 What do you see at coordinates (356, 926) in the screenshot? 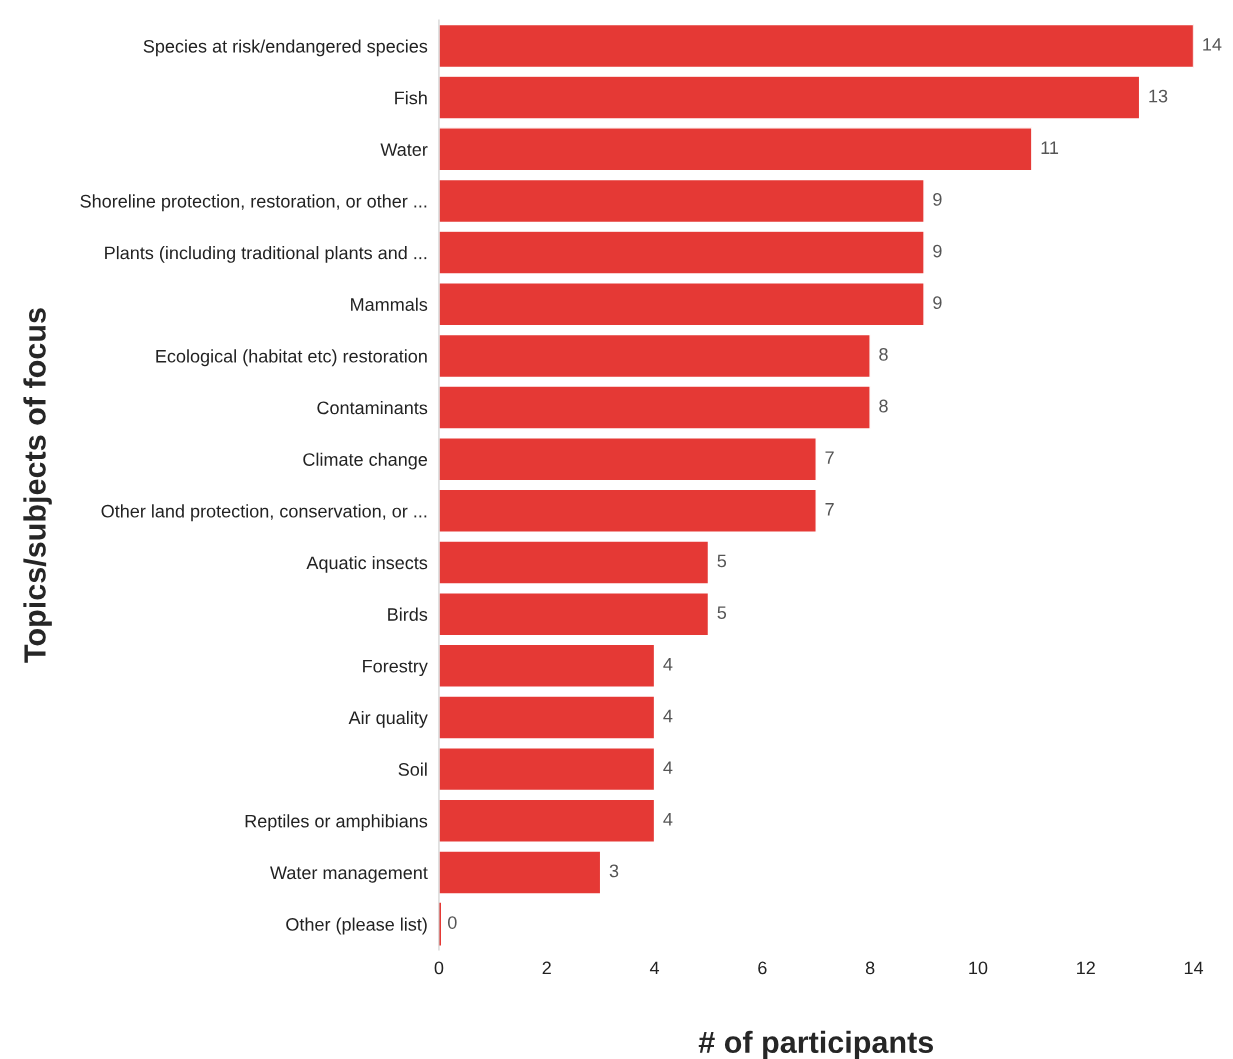
I see `y-tick-label: Other (please list)` at bounding box center [356, 926].